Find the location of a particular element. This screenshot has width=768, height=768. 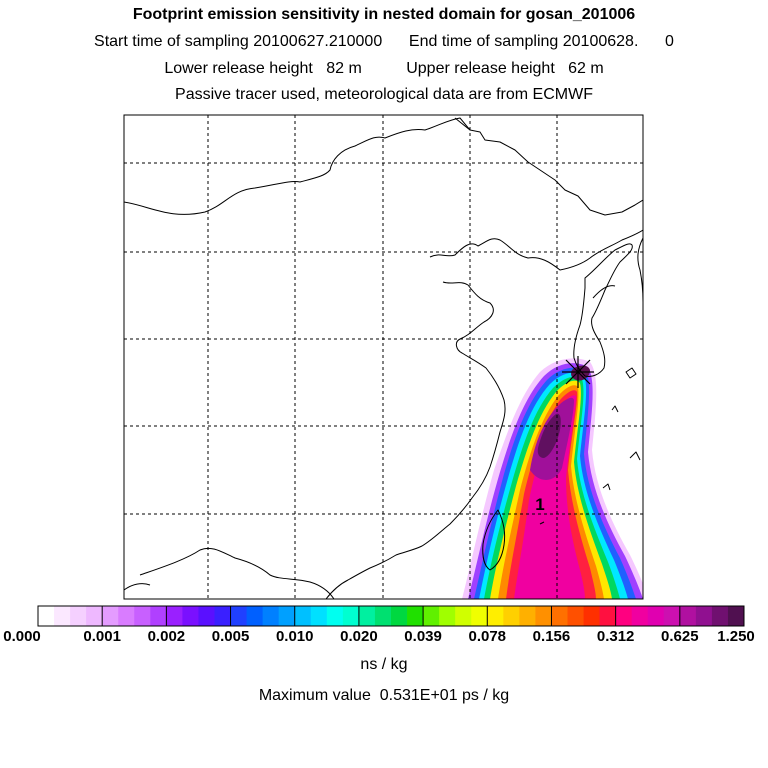

colorbar-tick-label: 0.039 is located at coordinates (423, 636).